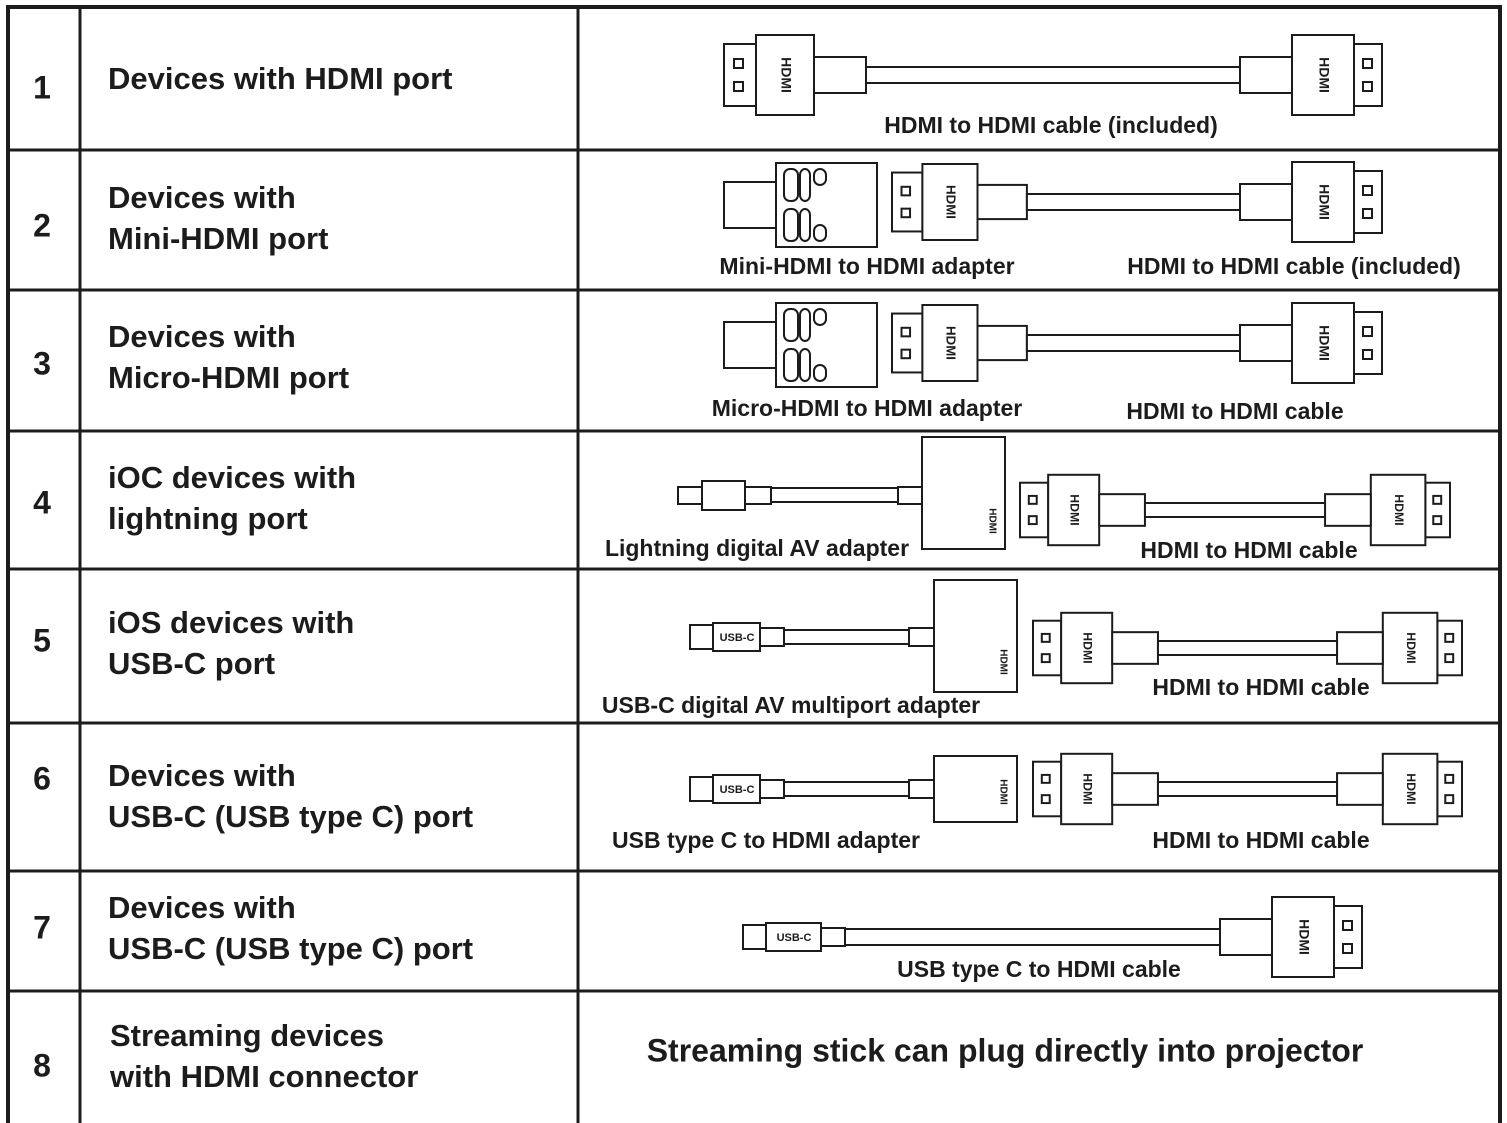  Describe the element at coordinates (228, 377) in the screenshot. I see `device-type: Micro-HDMI port` at that location.